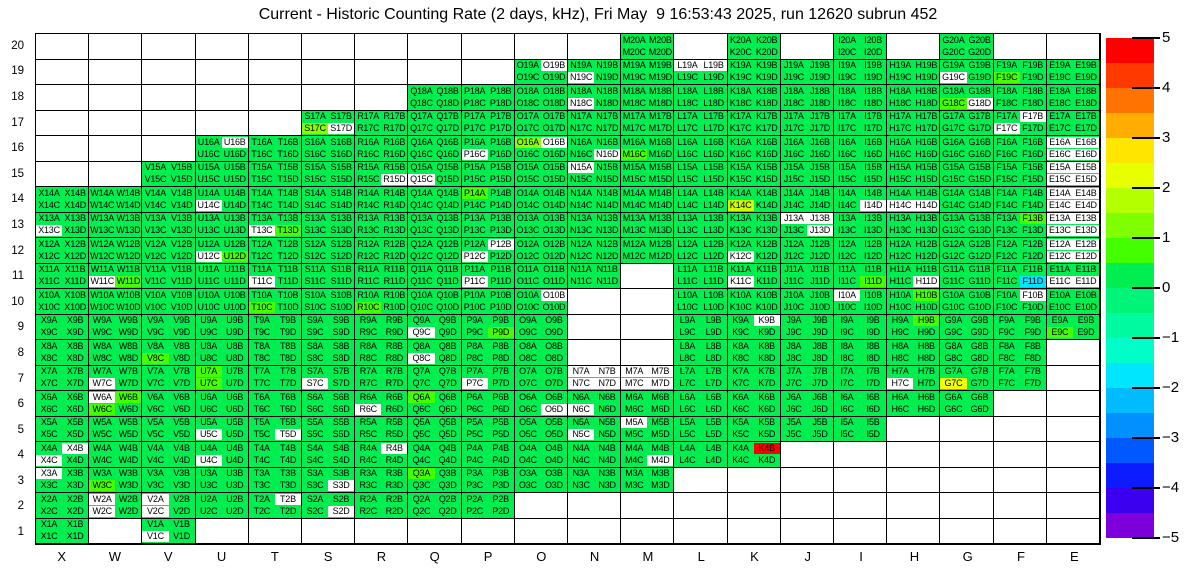  Describe the element at coordinates (581, 78) in the screenshot. I see `cell-label-N19C: N19C` at that location.